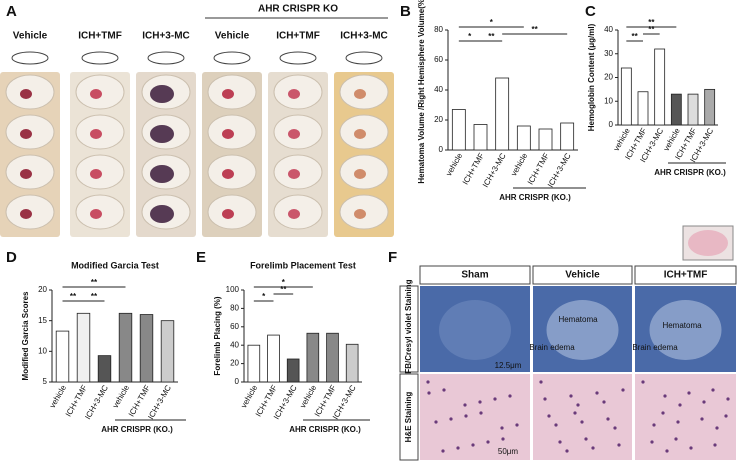 This screenshot has width=740, height=462. I want to click on column-header: Sham, so click(474, 275).